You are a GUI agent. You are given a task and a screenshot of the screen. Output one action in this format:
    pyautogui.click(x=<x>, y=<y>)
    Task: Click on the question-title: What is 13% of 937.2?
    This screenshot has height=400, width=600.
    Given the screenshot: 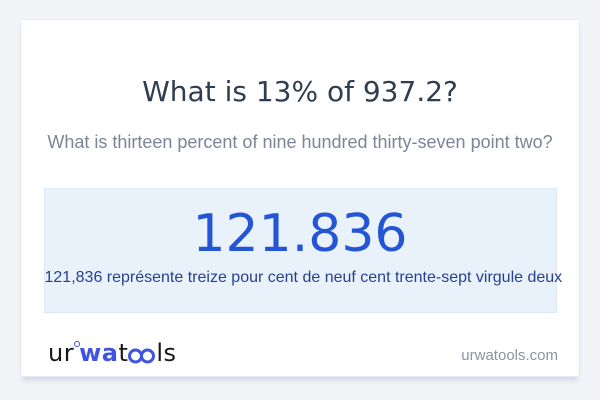 What is the action you would take?
    pyautogui.click(x=300, y=91)
    